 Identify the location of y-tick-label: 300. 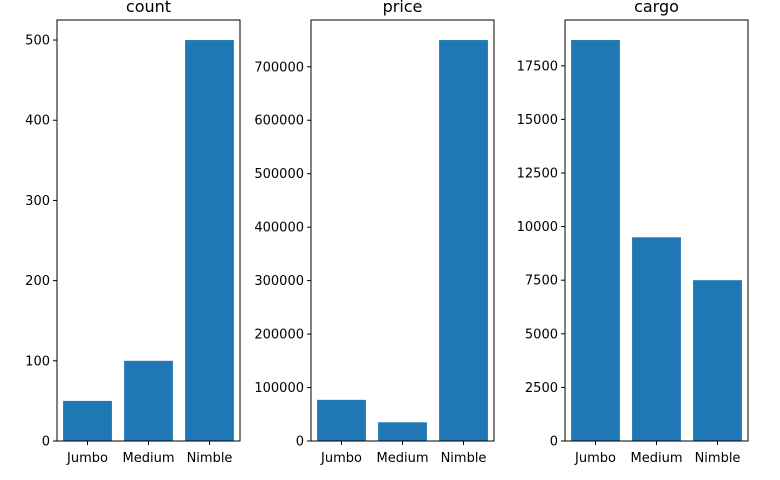
(37, 201).